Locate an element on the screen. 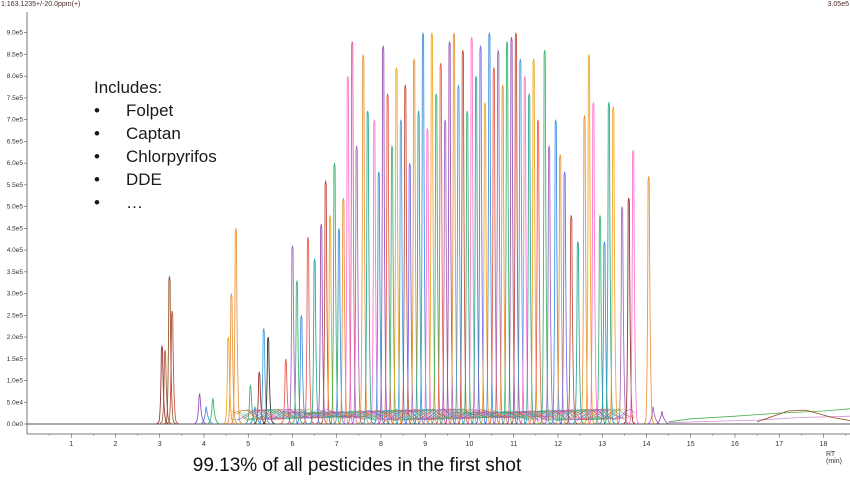 The height and width of the screenshot is (492, 850). annotation-item-label: DDE is located at coordinates (144, 179).